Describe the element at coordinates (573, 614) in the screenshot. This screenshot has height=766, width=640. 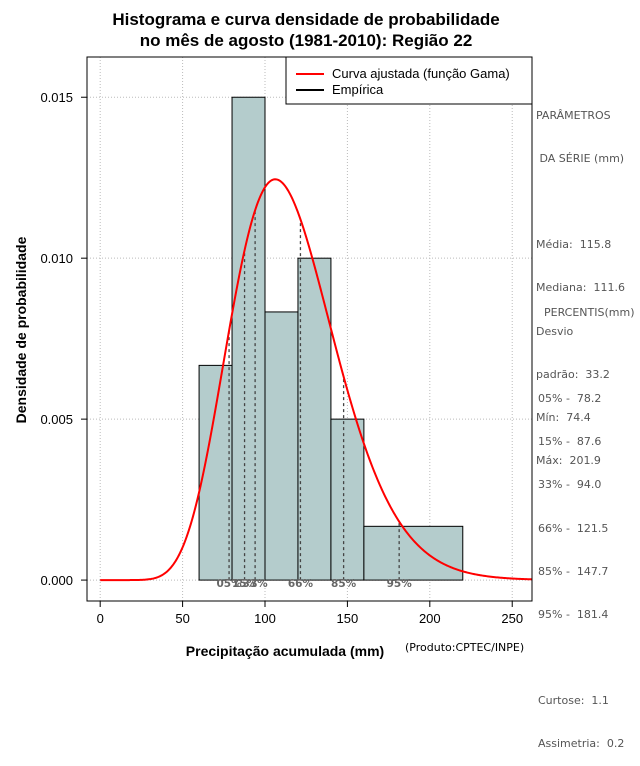
I see `percentile-95: 95% - 181.4` at that location.